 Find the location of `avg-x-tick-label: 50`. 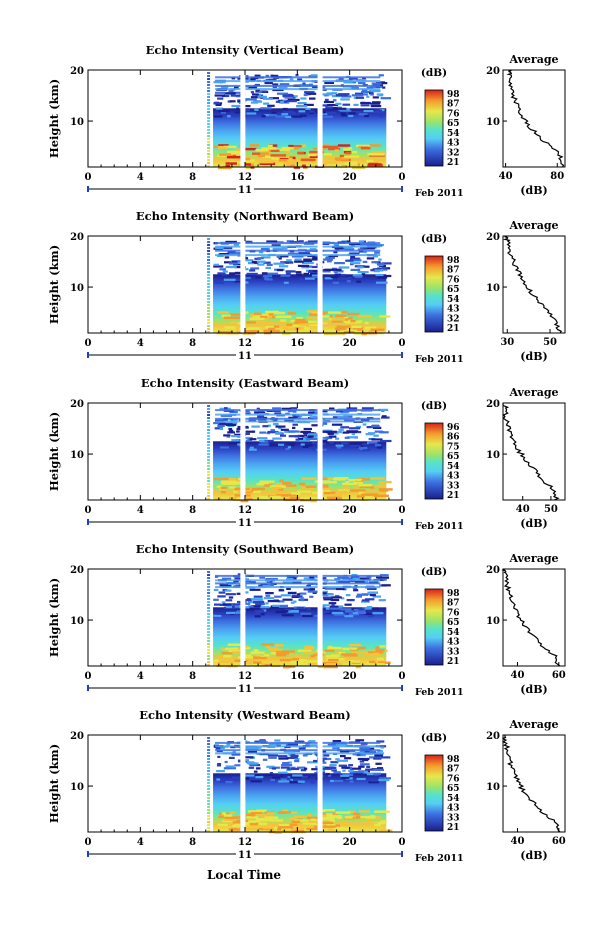

avg-x-tick-label: 50 is located at coordinates (550, 342).